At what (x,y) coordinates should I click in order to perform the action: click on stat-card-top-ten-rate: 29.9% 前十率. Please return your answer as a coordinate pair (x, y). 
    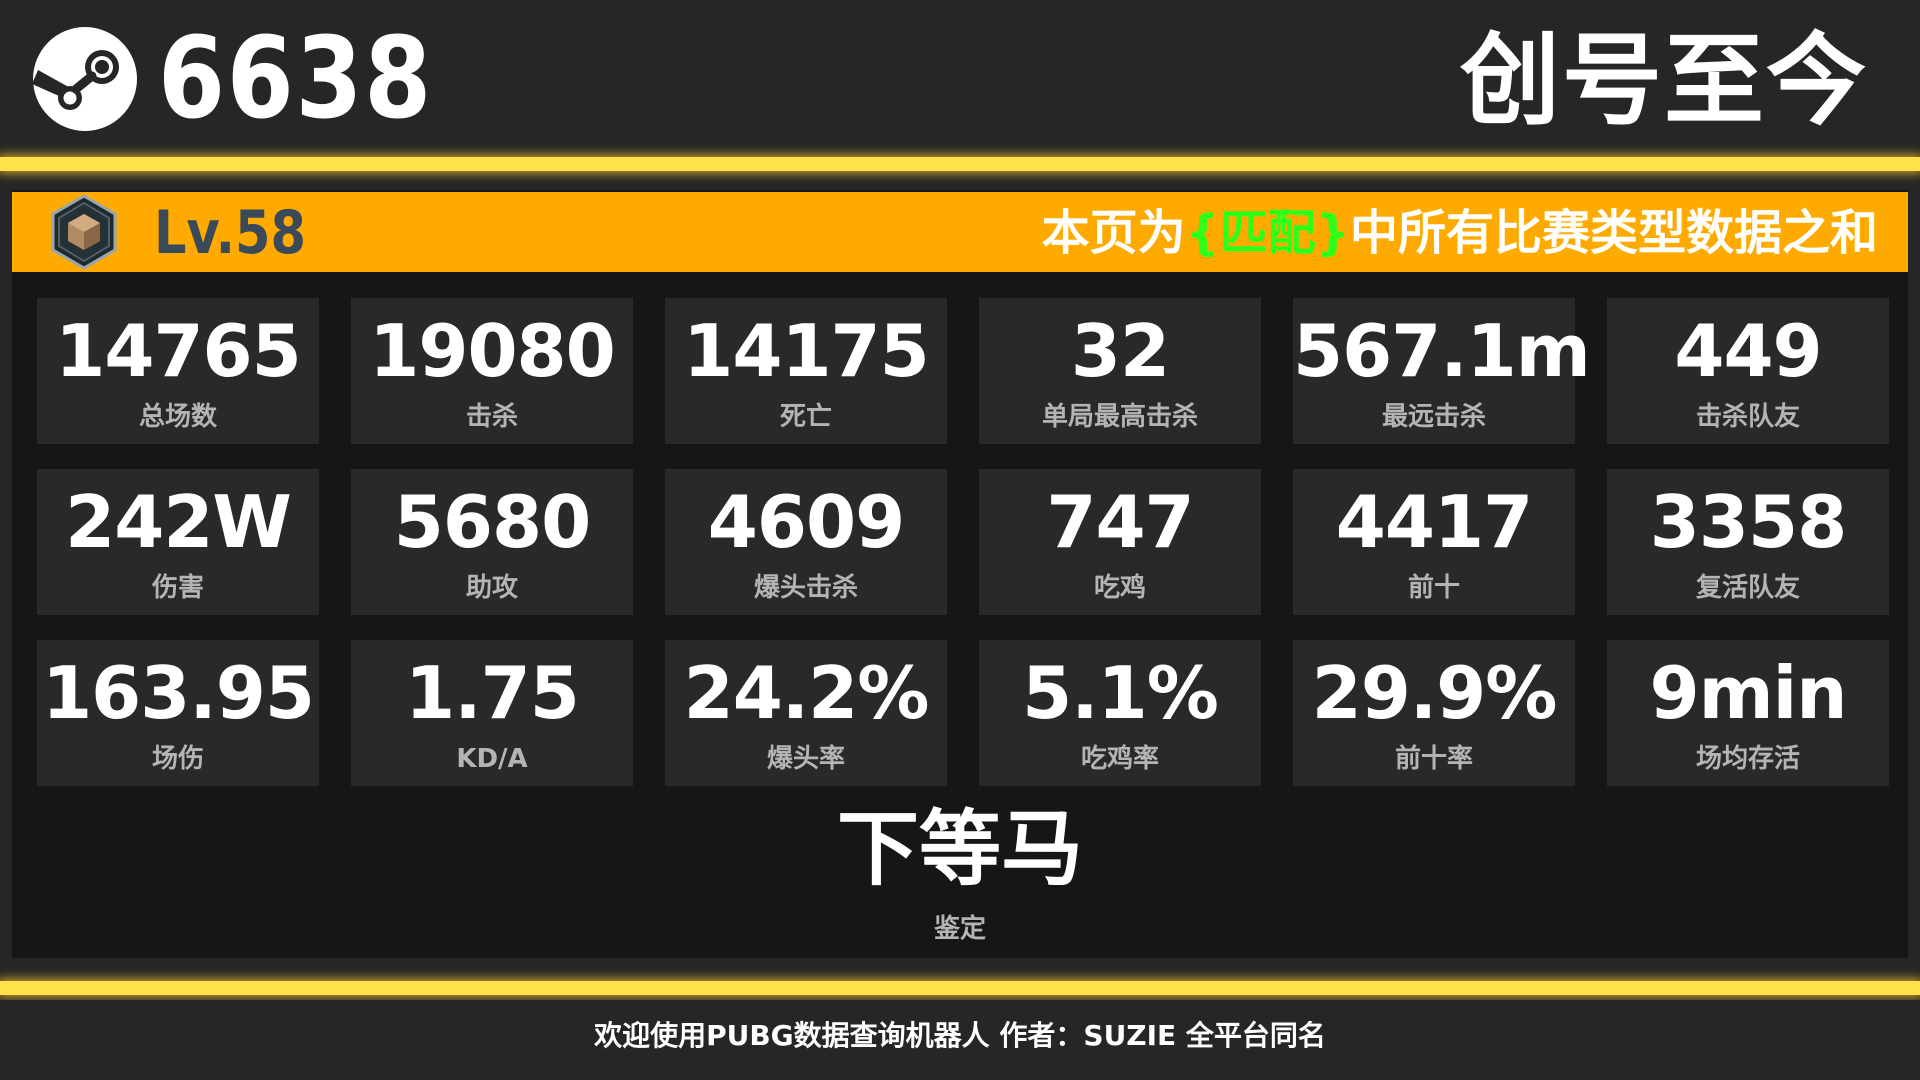
    Looking at the image, I should click on (1434, 713).